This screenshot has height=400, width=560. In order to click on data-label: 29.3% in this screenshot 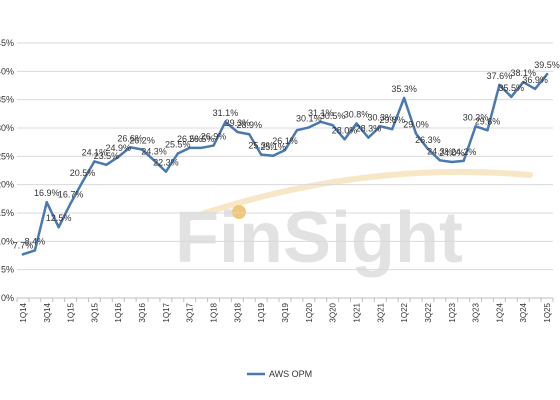, I will do `click(238, 123)`.